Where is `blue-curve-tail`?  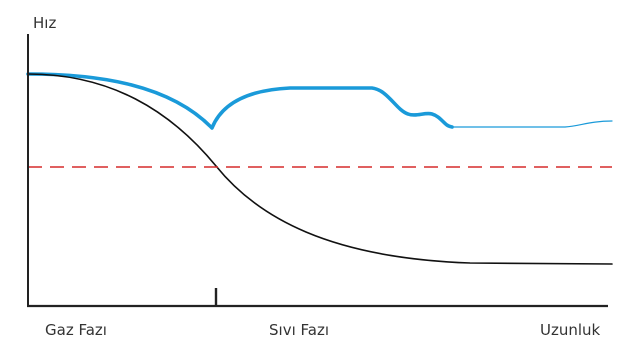 blue-curve-tail is located at coordinates (531, 124).